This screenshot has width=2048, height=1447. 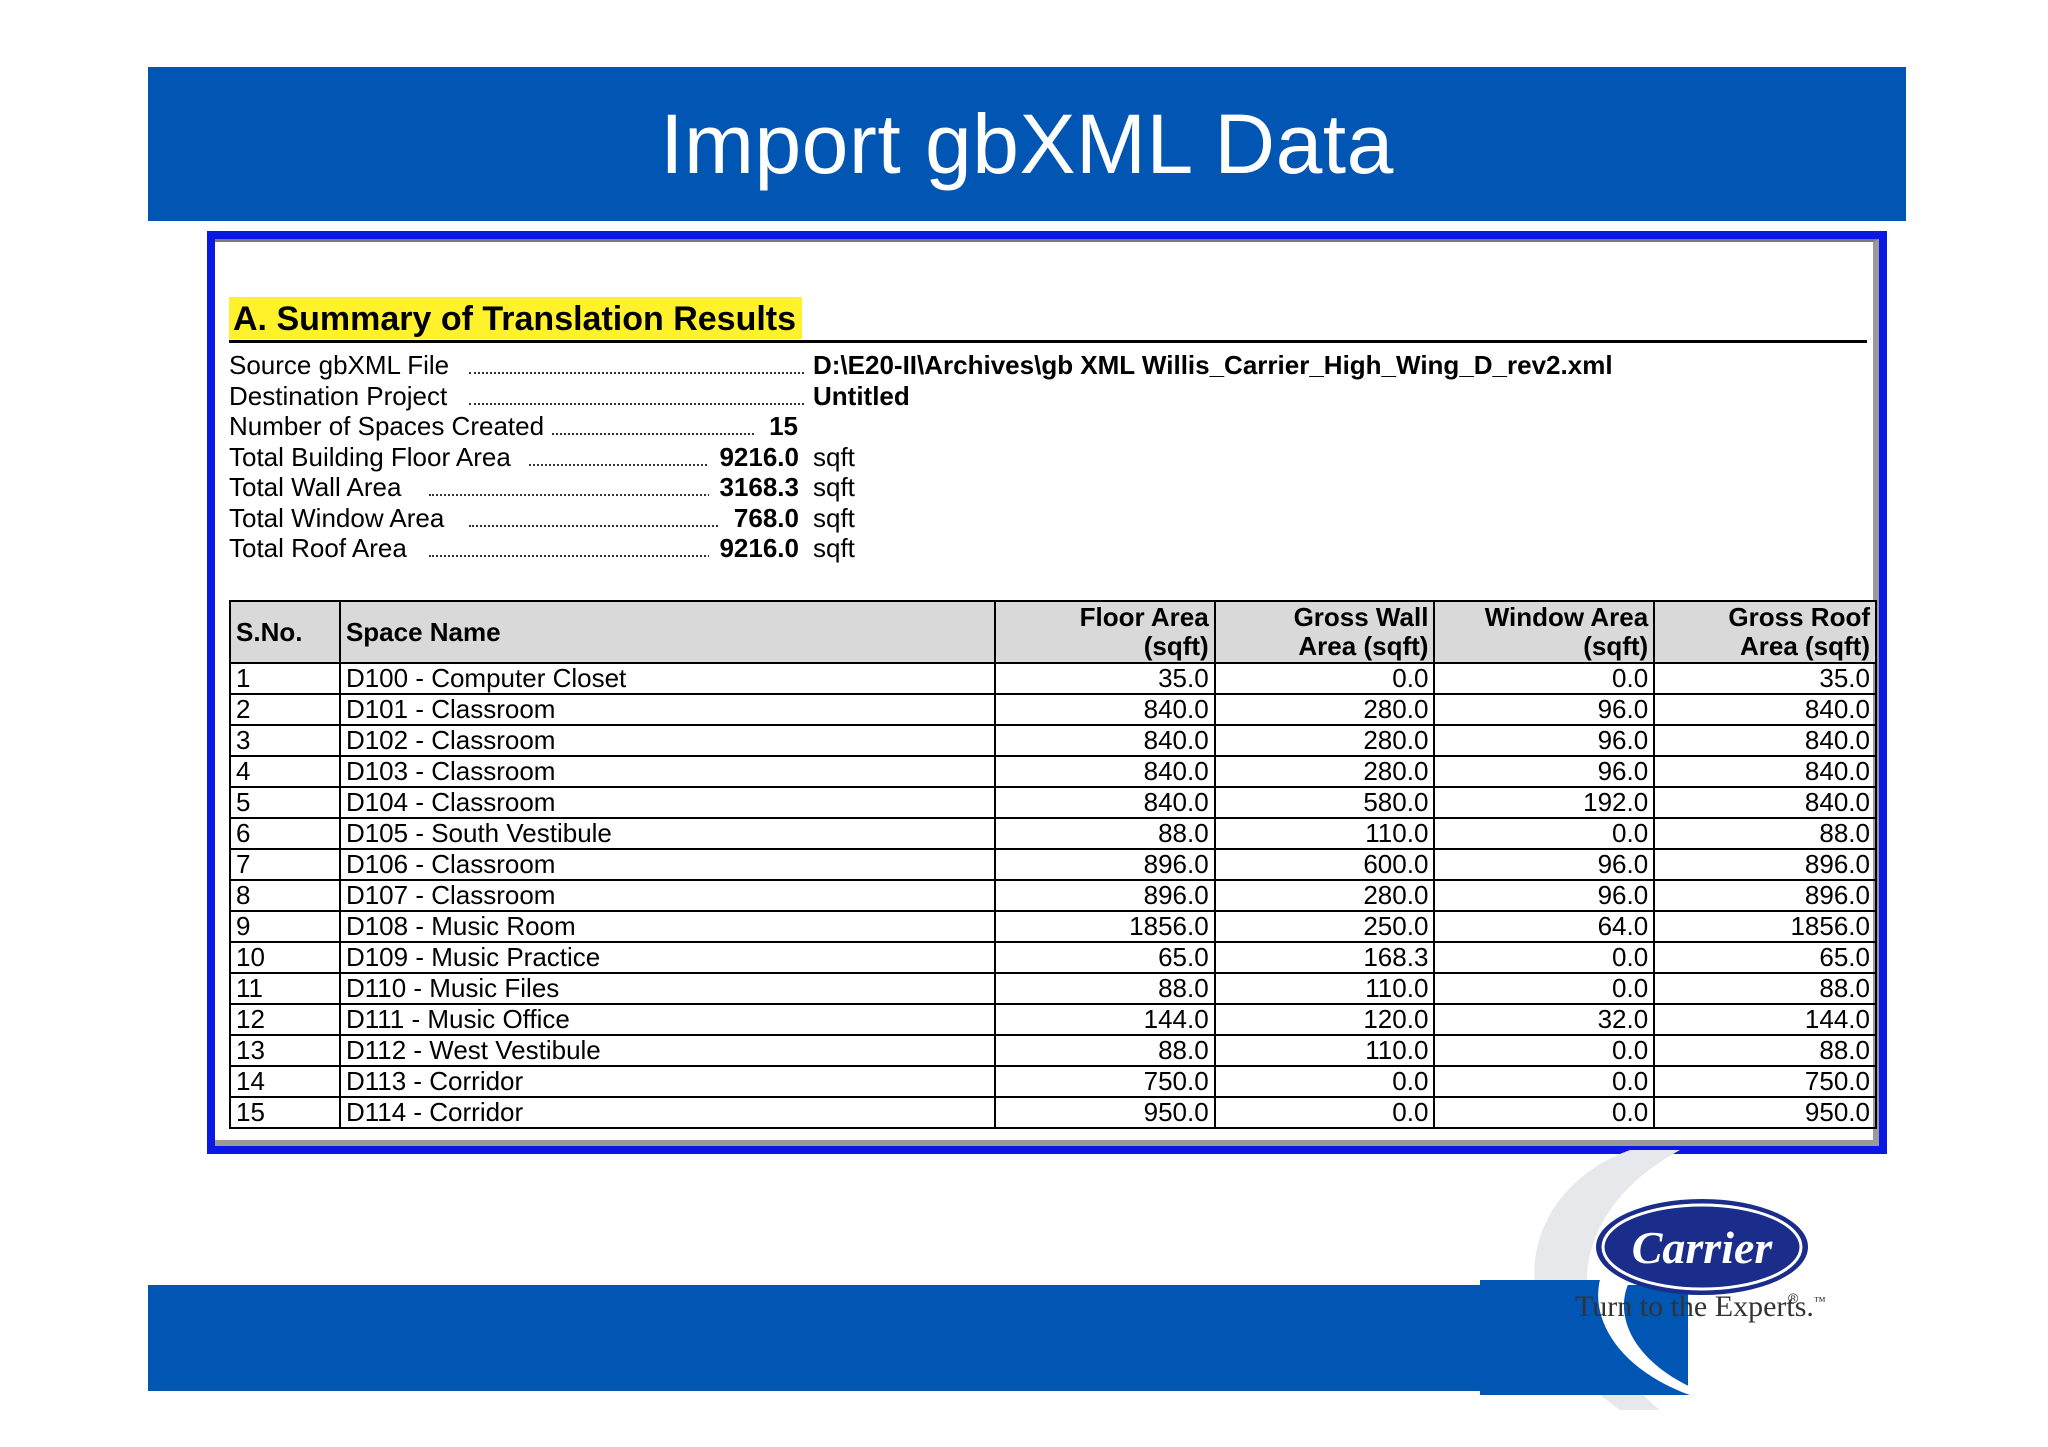 What do you see at coordinates (1104, 1112) in the screenshot?
I see `cell-floor-area: 950.0` at bounding box center [1104, 1112].